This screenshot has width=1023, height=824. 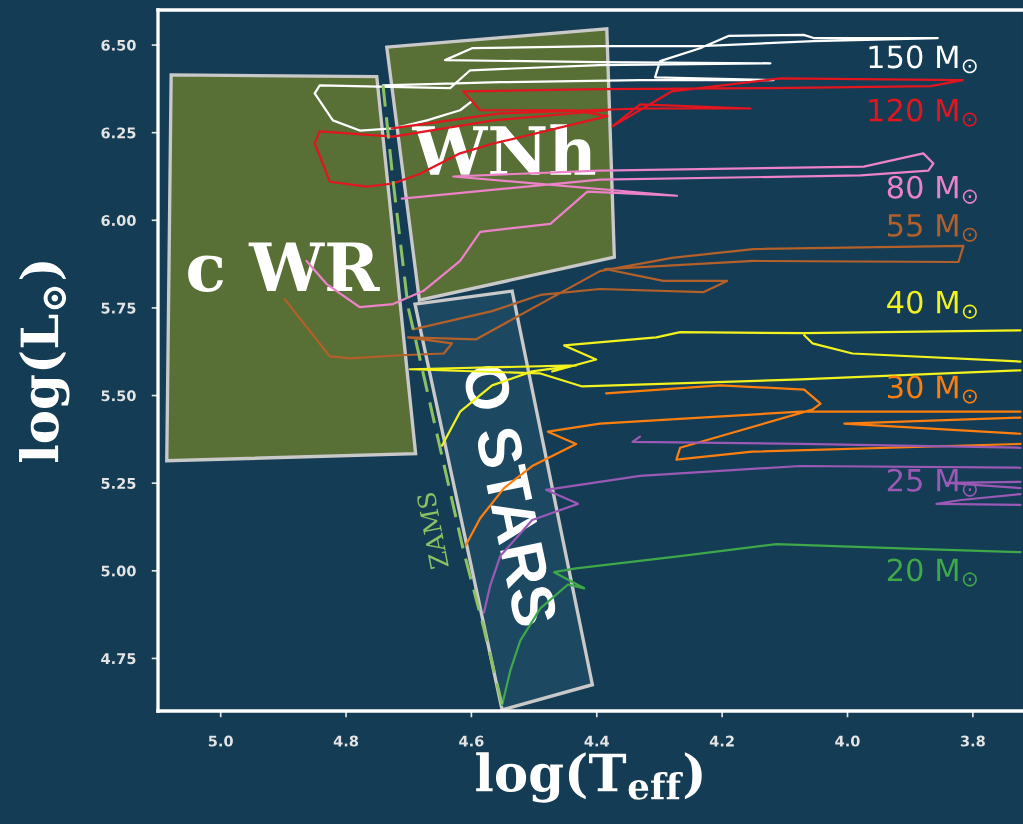 What do you see at coordinates (433, 531) in the screenshot?
I see `text: ZAMS` at bounding box center [433, 531].